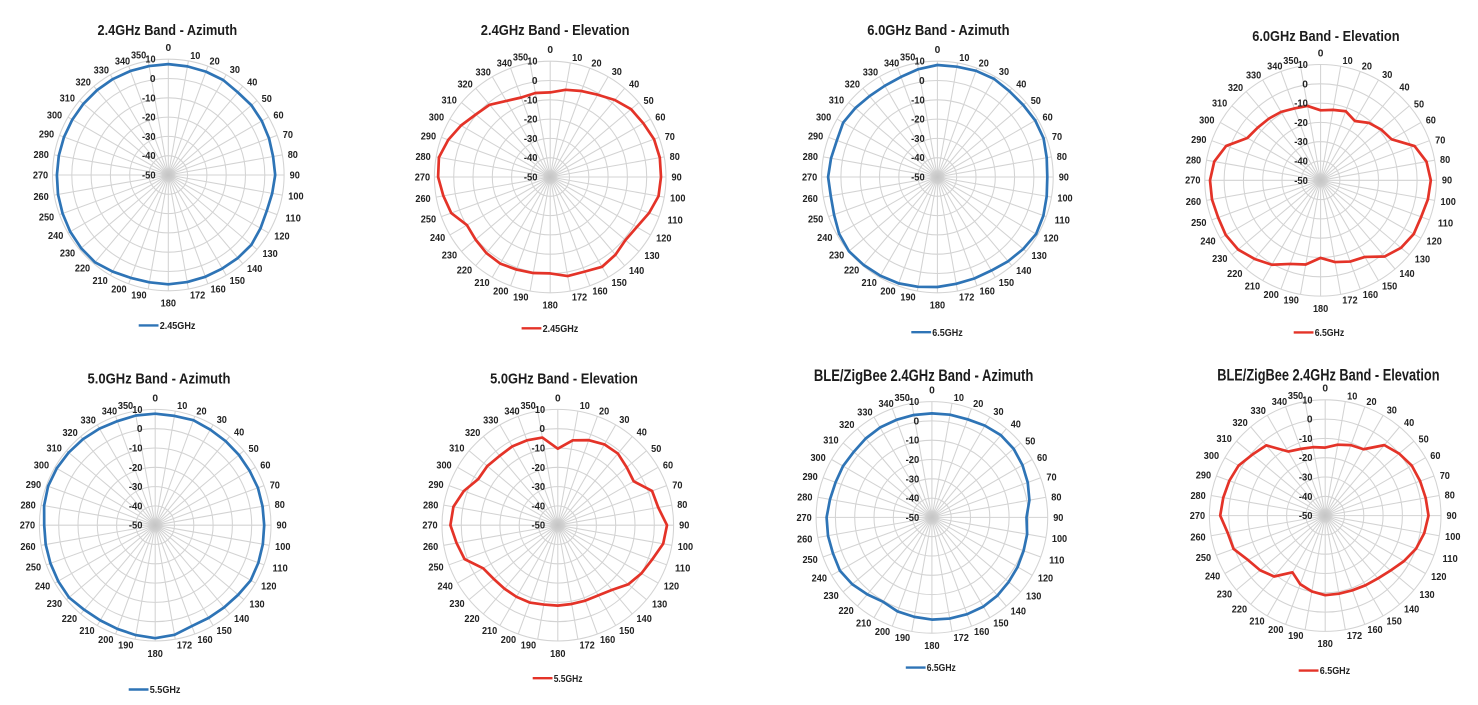 This screenshot has width=1478, height=705. I want to click on svg-text: 5.0GHz Band - Azimuth, so click(159, 379).